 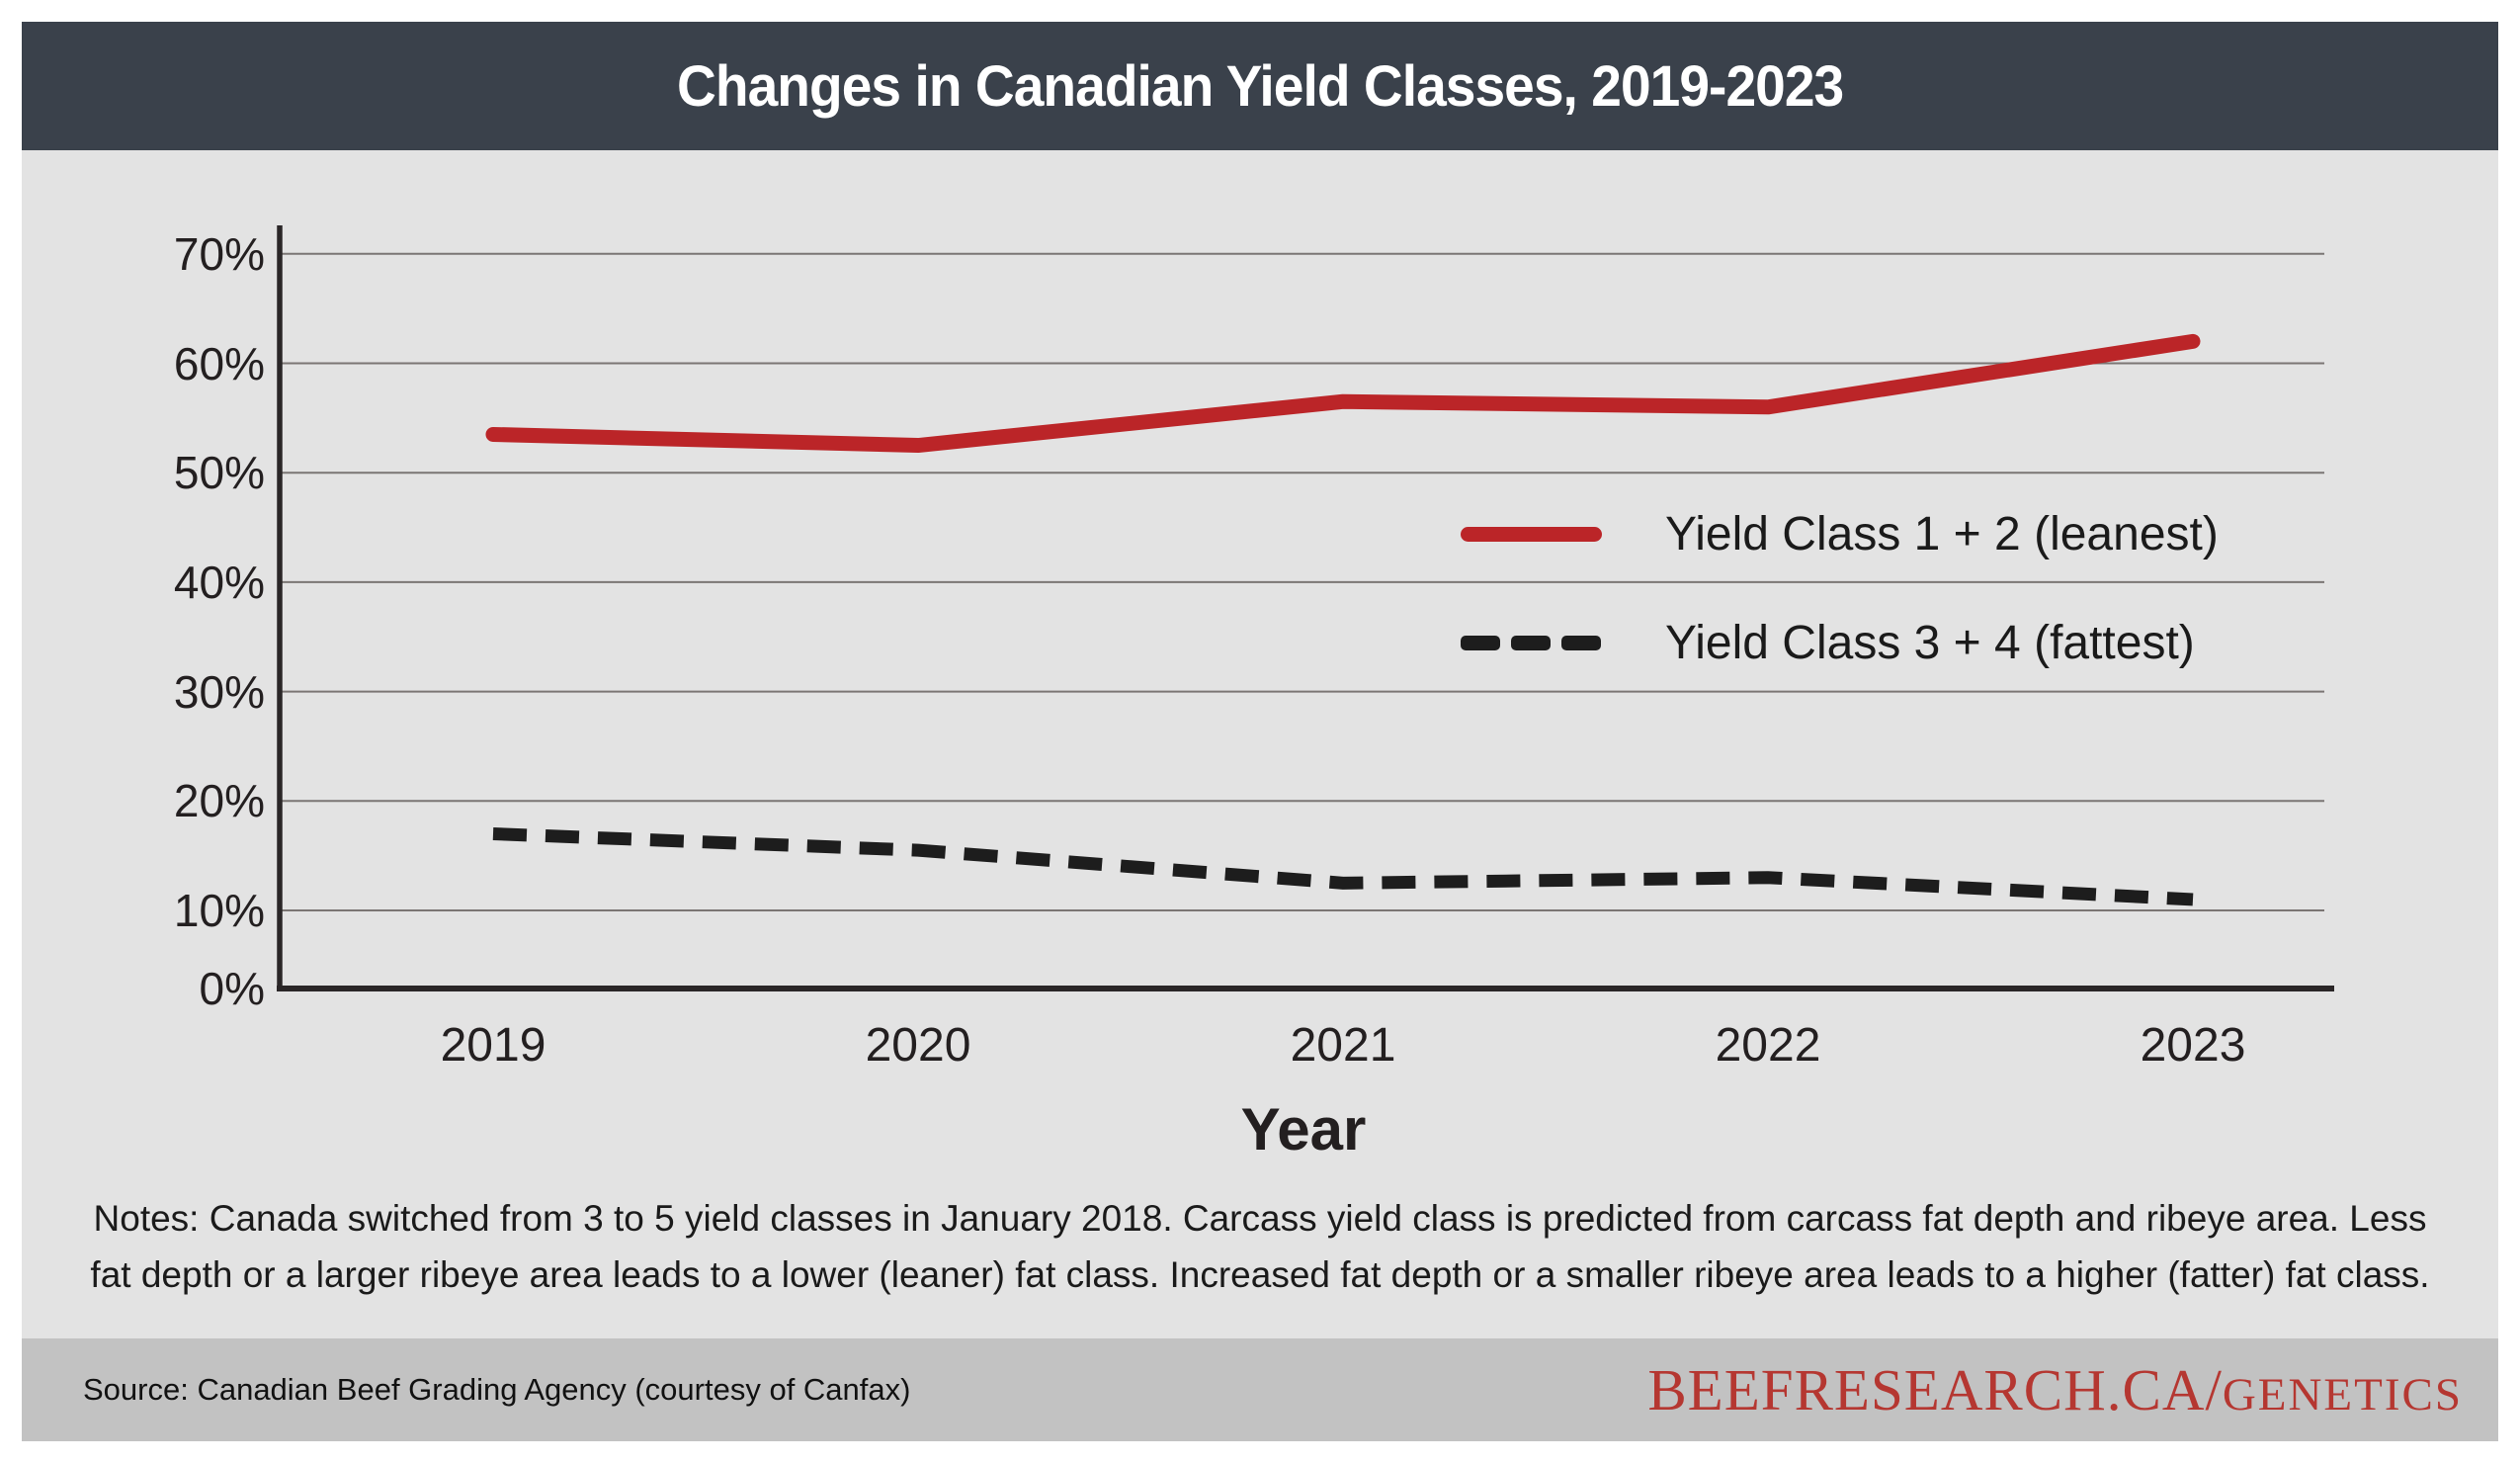 What do you see at coordinates (1942, 533) in the screenshot?
I see `legend-label-1: Yield Class 1 + 2 (leanest)` at bounding box center [1942, 533].